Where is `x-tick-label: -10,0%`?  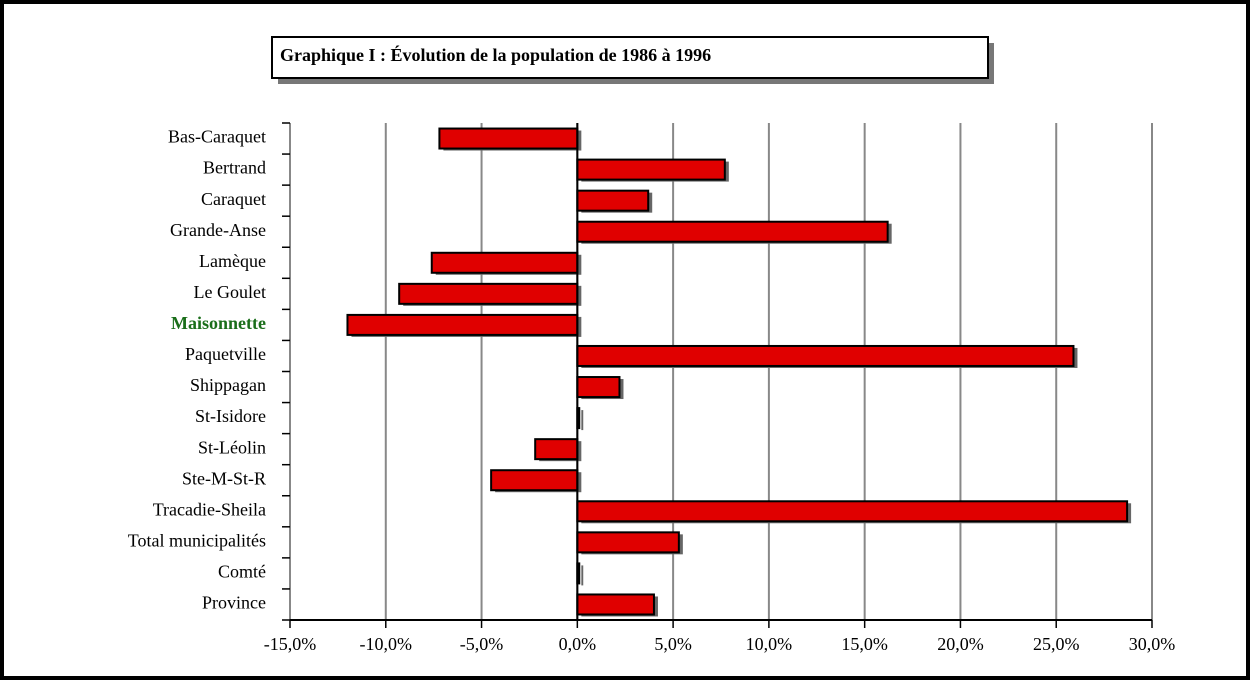
x-tick-label: -10,0% is located at coordinates (386, 644).